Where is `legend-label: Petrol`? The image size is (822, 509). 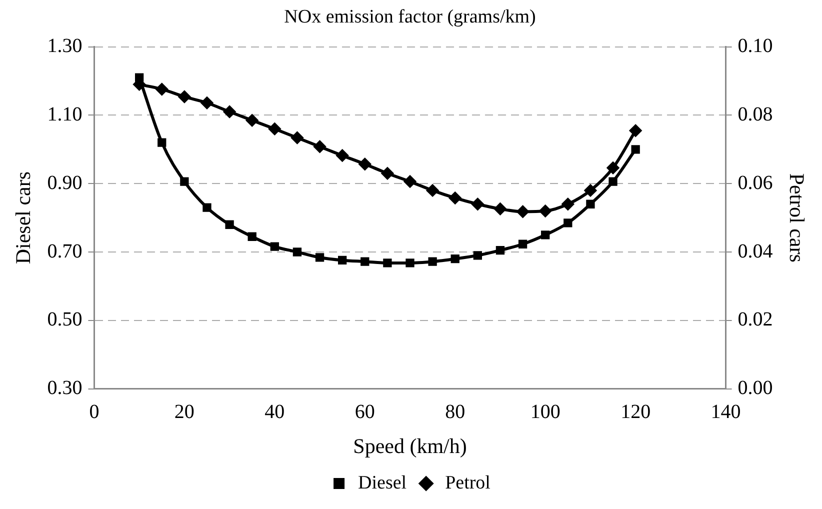 legend-label: Petrol is located at coordinates (467, 483).